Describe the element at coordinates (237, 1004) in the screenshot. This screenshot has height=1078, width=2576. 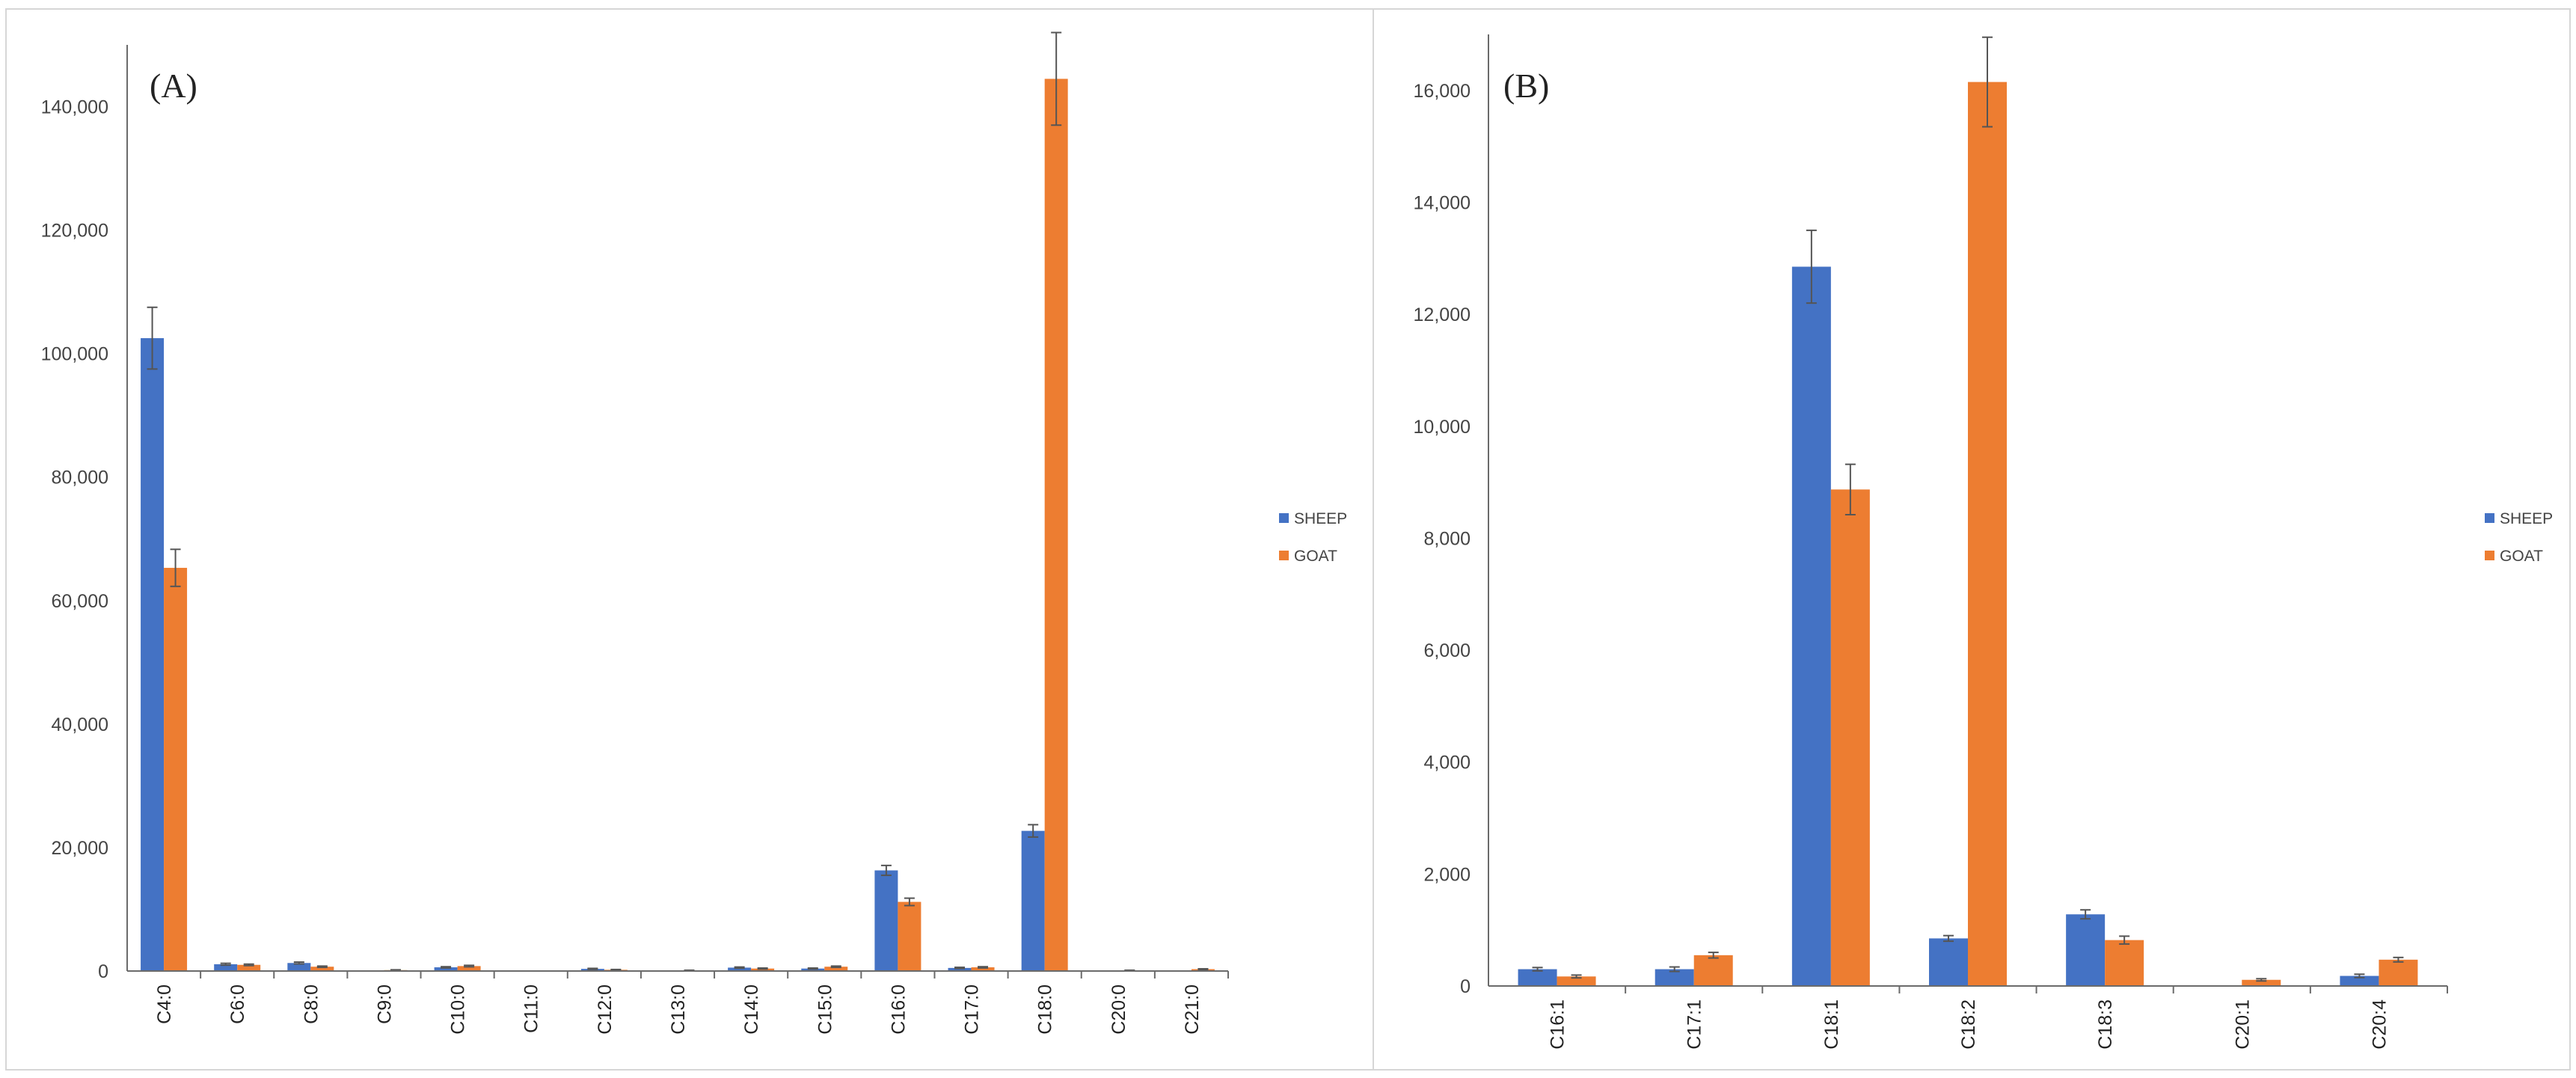
I see `x-category-label: C6:0` at that location.